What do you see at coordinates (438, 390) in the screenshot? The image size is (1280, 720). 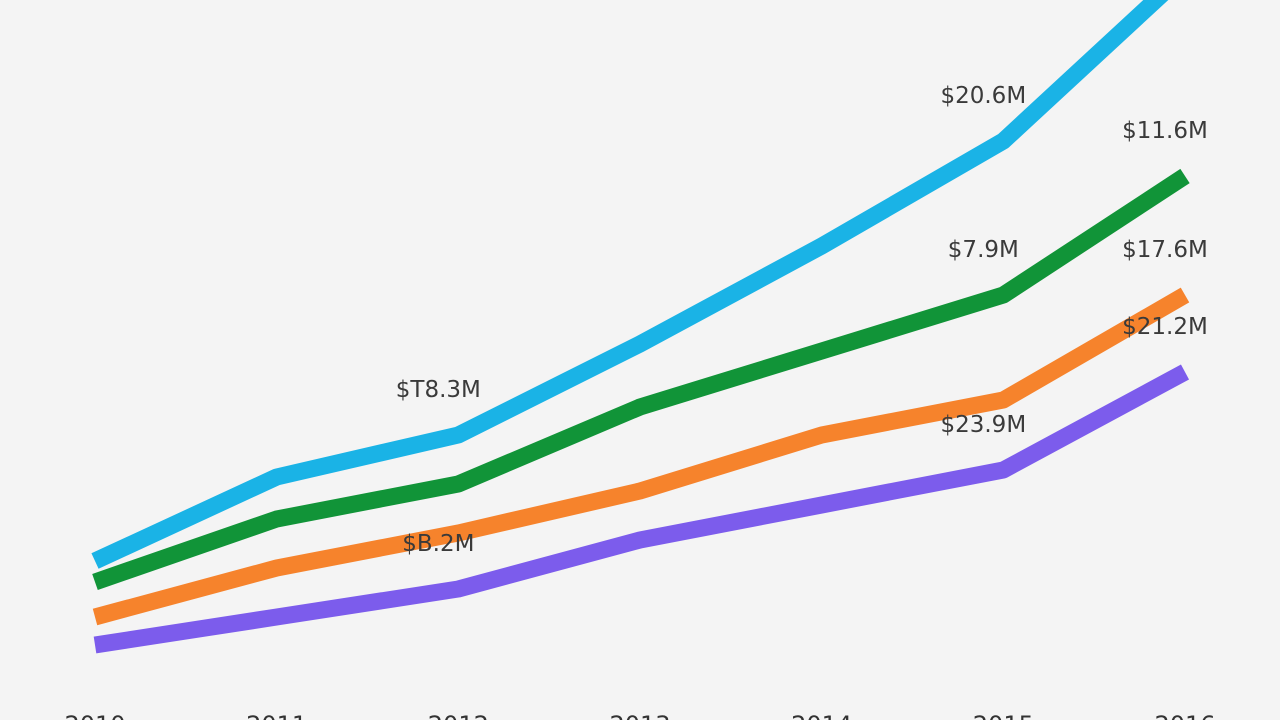 I see `data-label-0: $T8.3M` at bounding box center [438, 390].